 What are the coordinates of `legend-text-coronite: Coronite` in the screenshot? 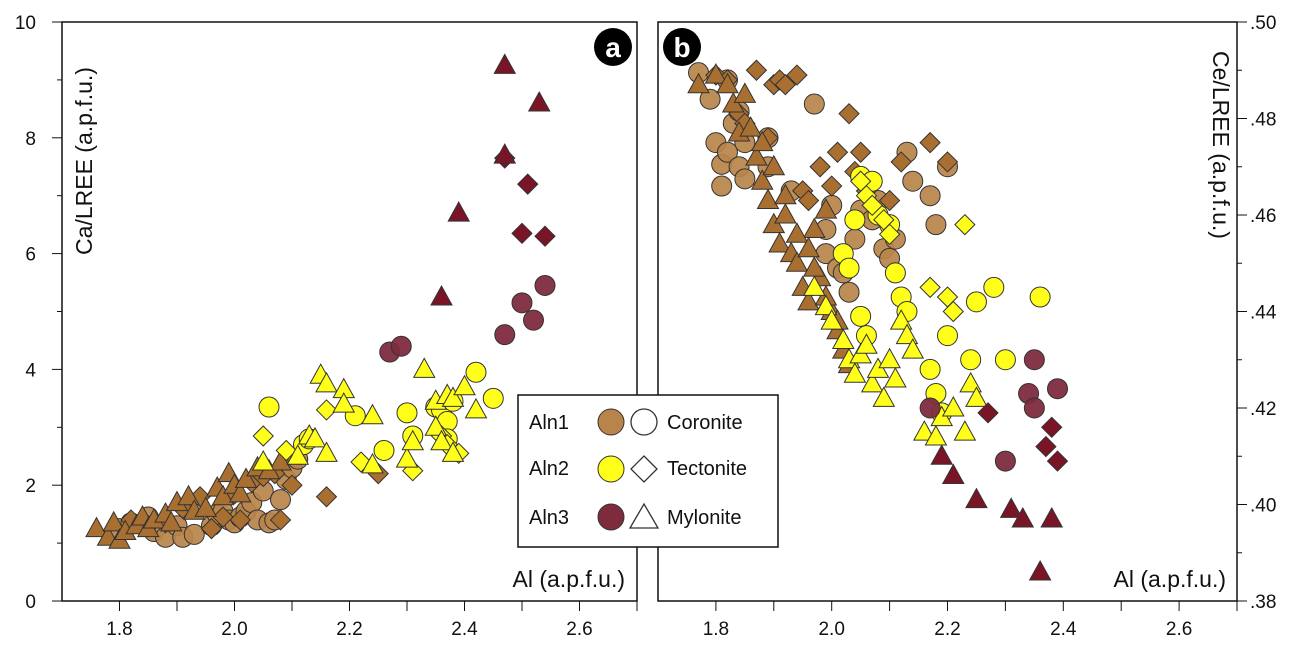 It's located at (705, 423).